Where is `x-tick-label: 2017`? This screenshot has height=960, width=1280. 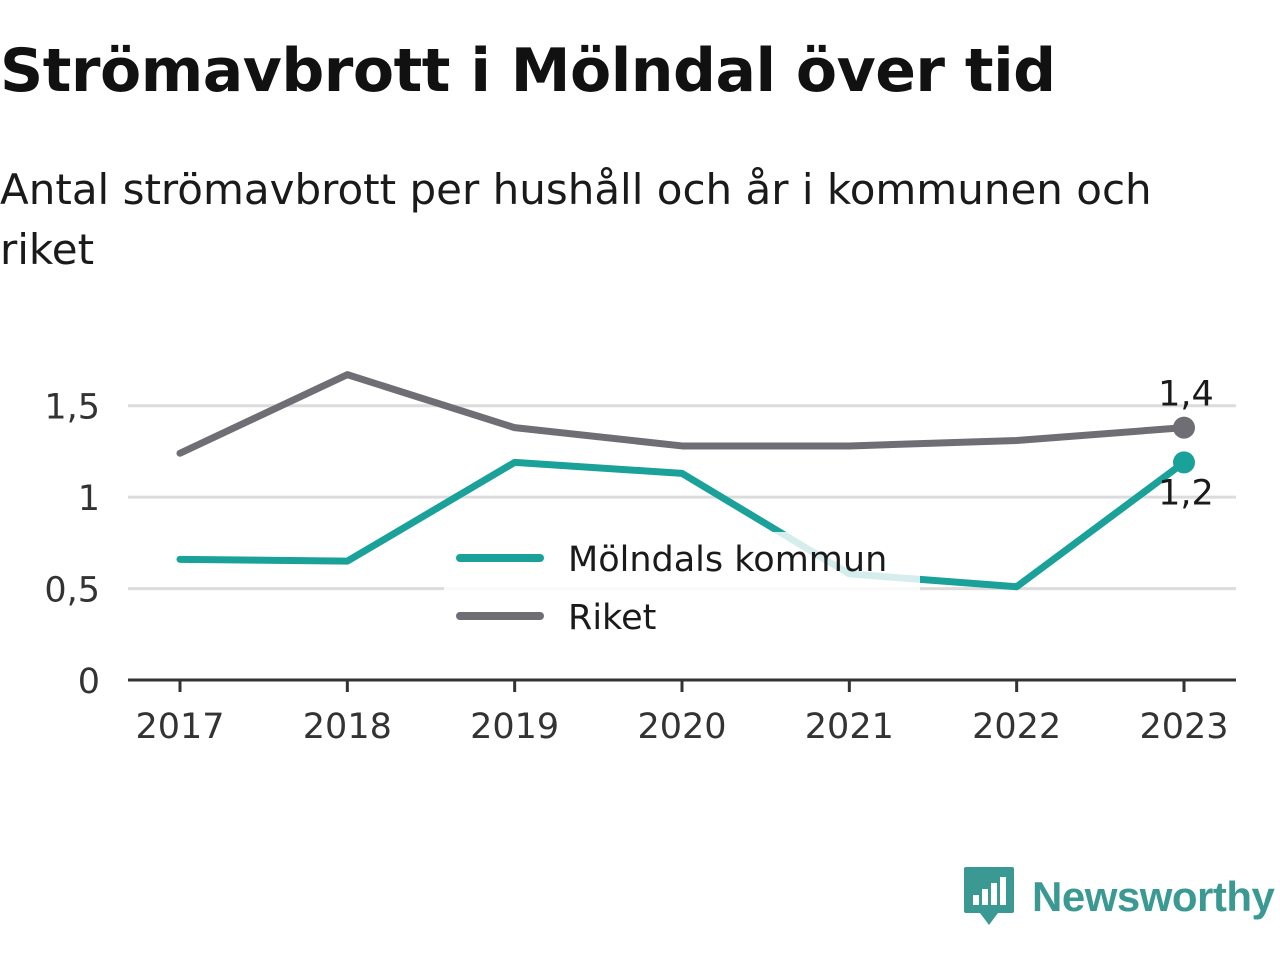 x-tick-label: 2017 is located at coordinates (179, 727).